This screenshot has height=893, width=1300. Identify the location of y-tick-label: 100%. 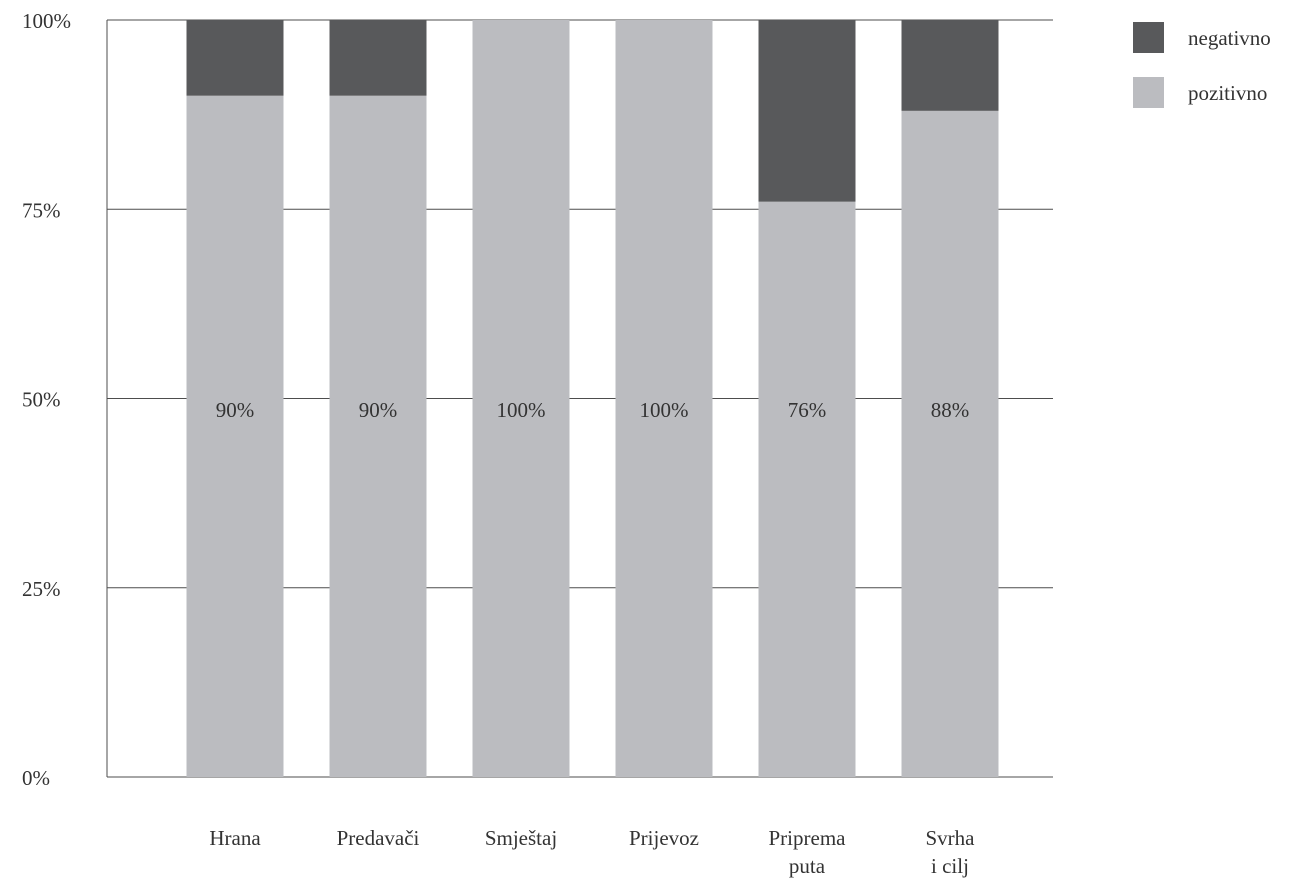
(46, 21).